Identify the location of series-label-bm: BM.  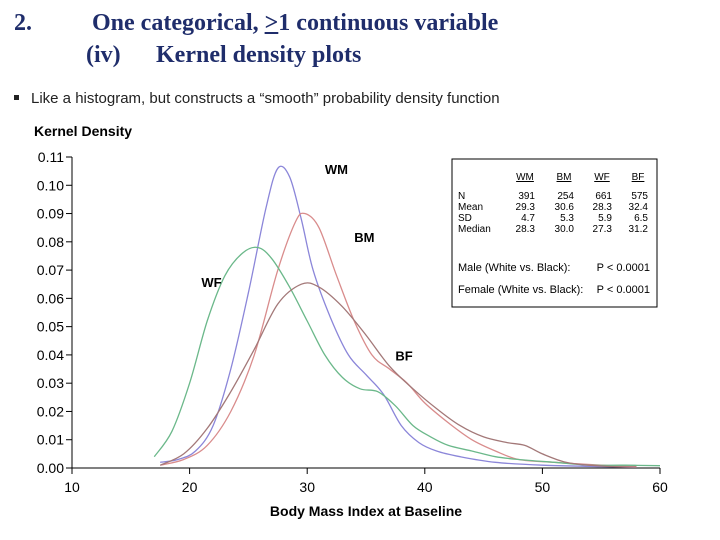
(364, 237).